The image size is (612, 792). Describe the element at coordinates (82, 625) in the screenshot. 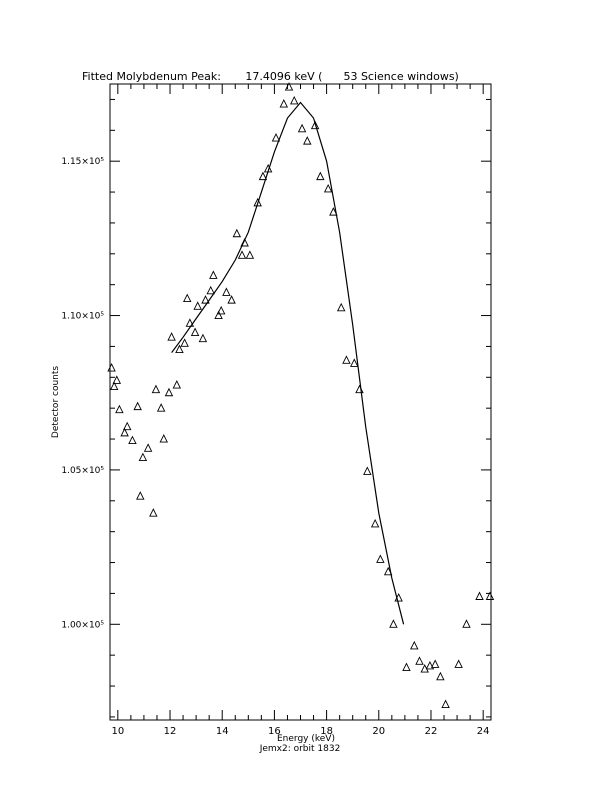

I see `y-tick-label: 1.00×10⁵` at that location.